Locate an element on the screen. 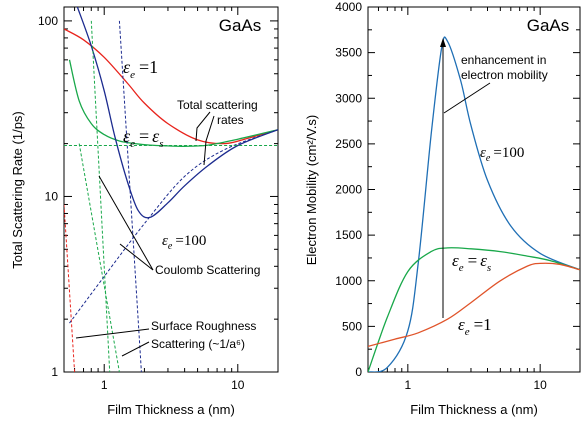  right-title: GaAs is located at coordinates (548, 25).